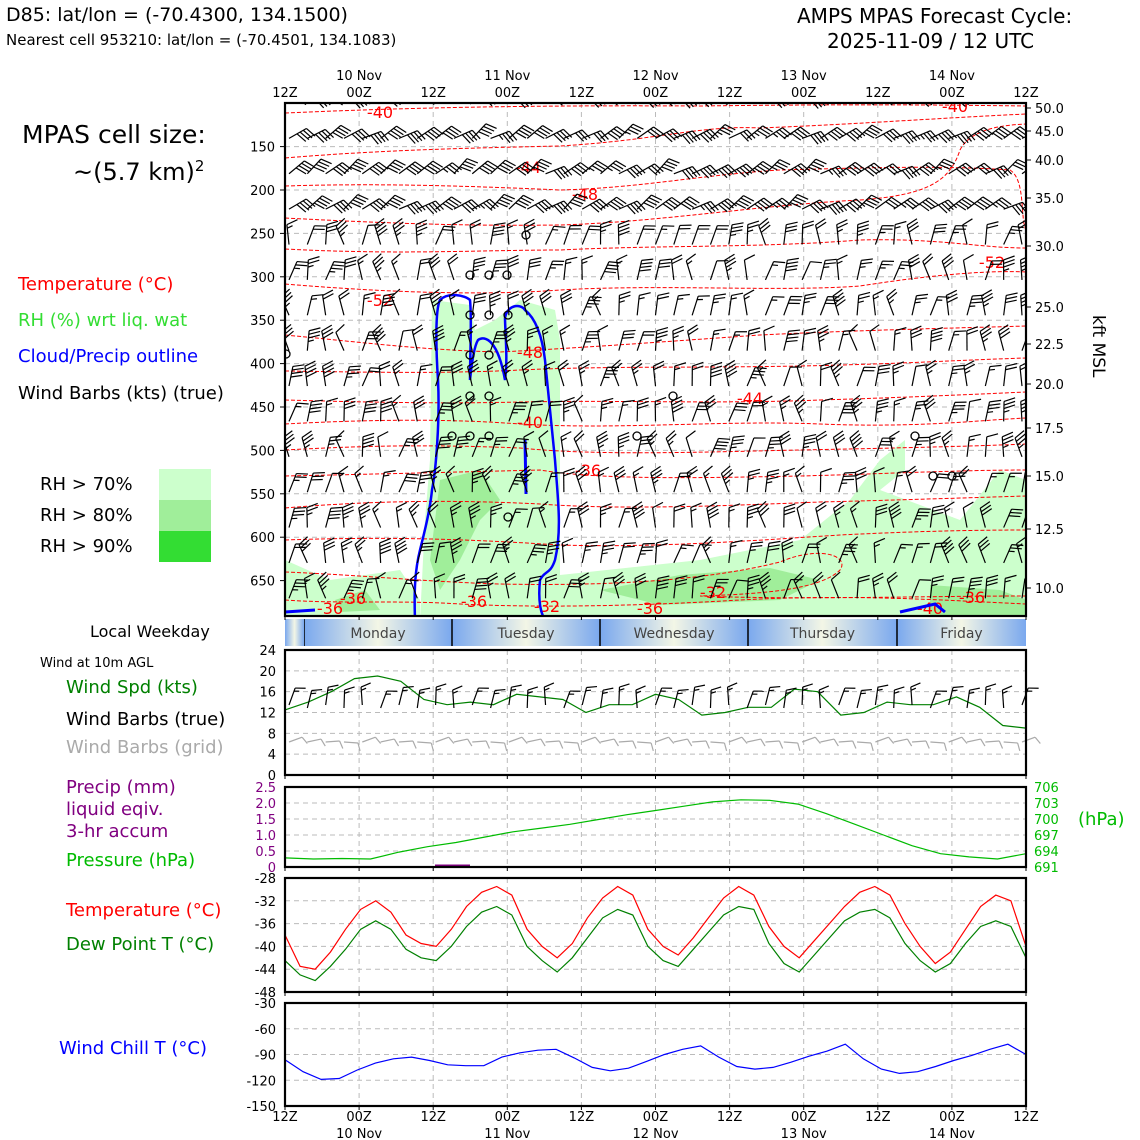 This screenshot has height=1140, width=1140. I want to click on temperature-label: Temperature (°C), so click(144, 910).